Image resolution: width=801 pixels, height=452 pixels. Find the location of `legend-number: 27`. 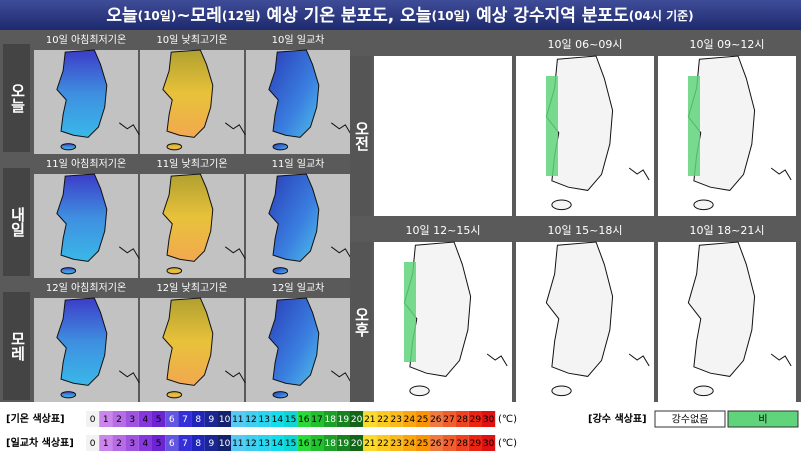

legend-number: 27 is located at coordinates (448, 444).